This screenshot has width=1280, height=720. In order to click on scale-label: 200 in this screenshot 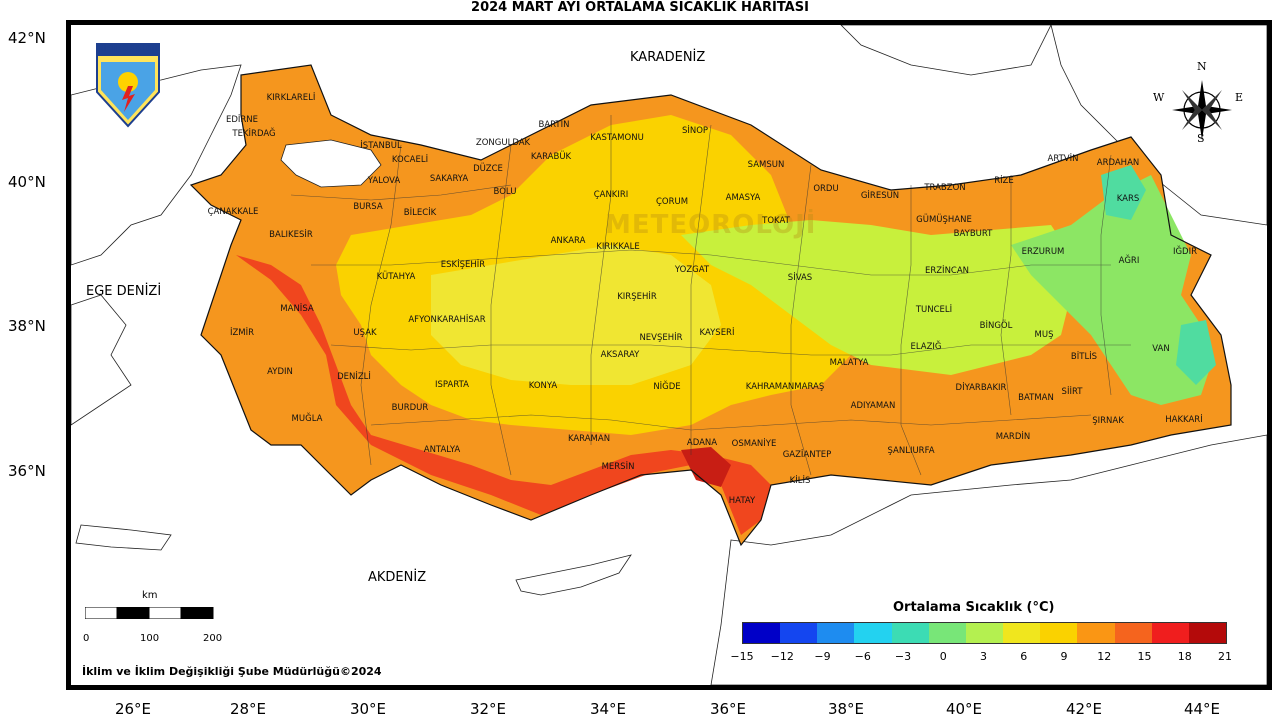, I will do `click(213, 638)`.